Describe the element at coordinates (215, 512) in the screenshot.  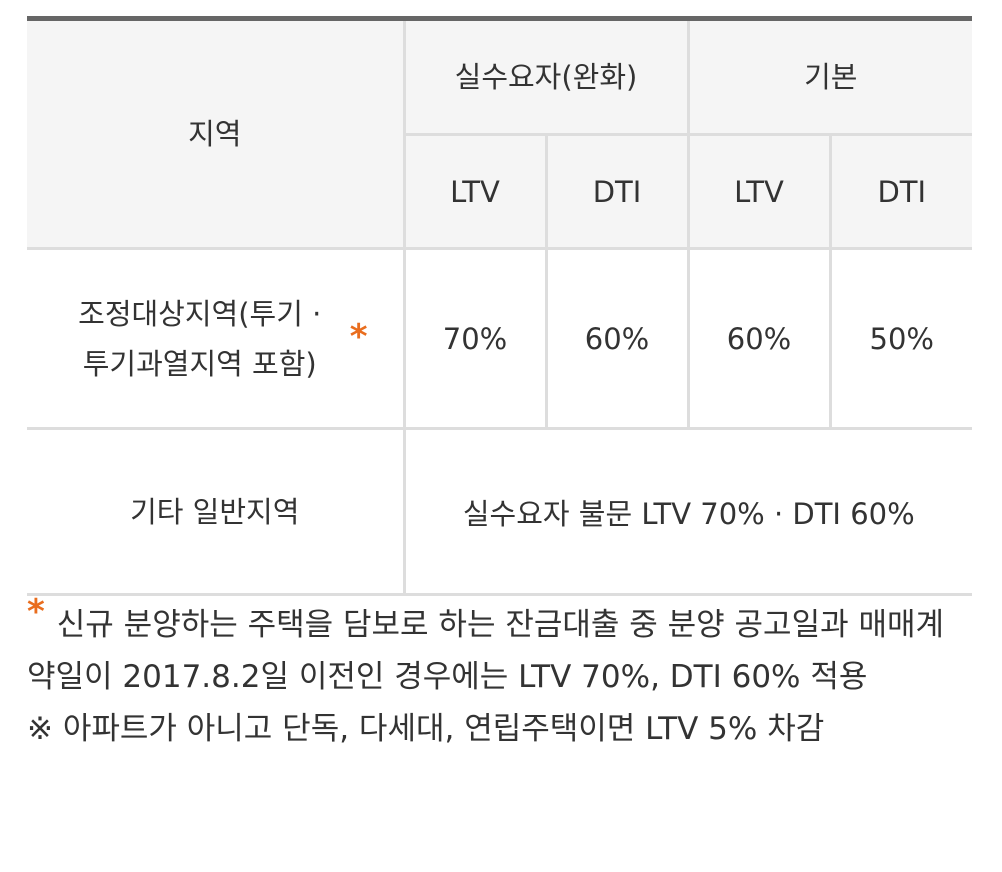
I see `region-cell-other: 기타 일반지역` at that location.